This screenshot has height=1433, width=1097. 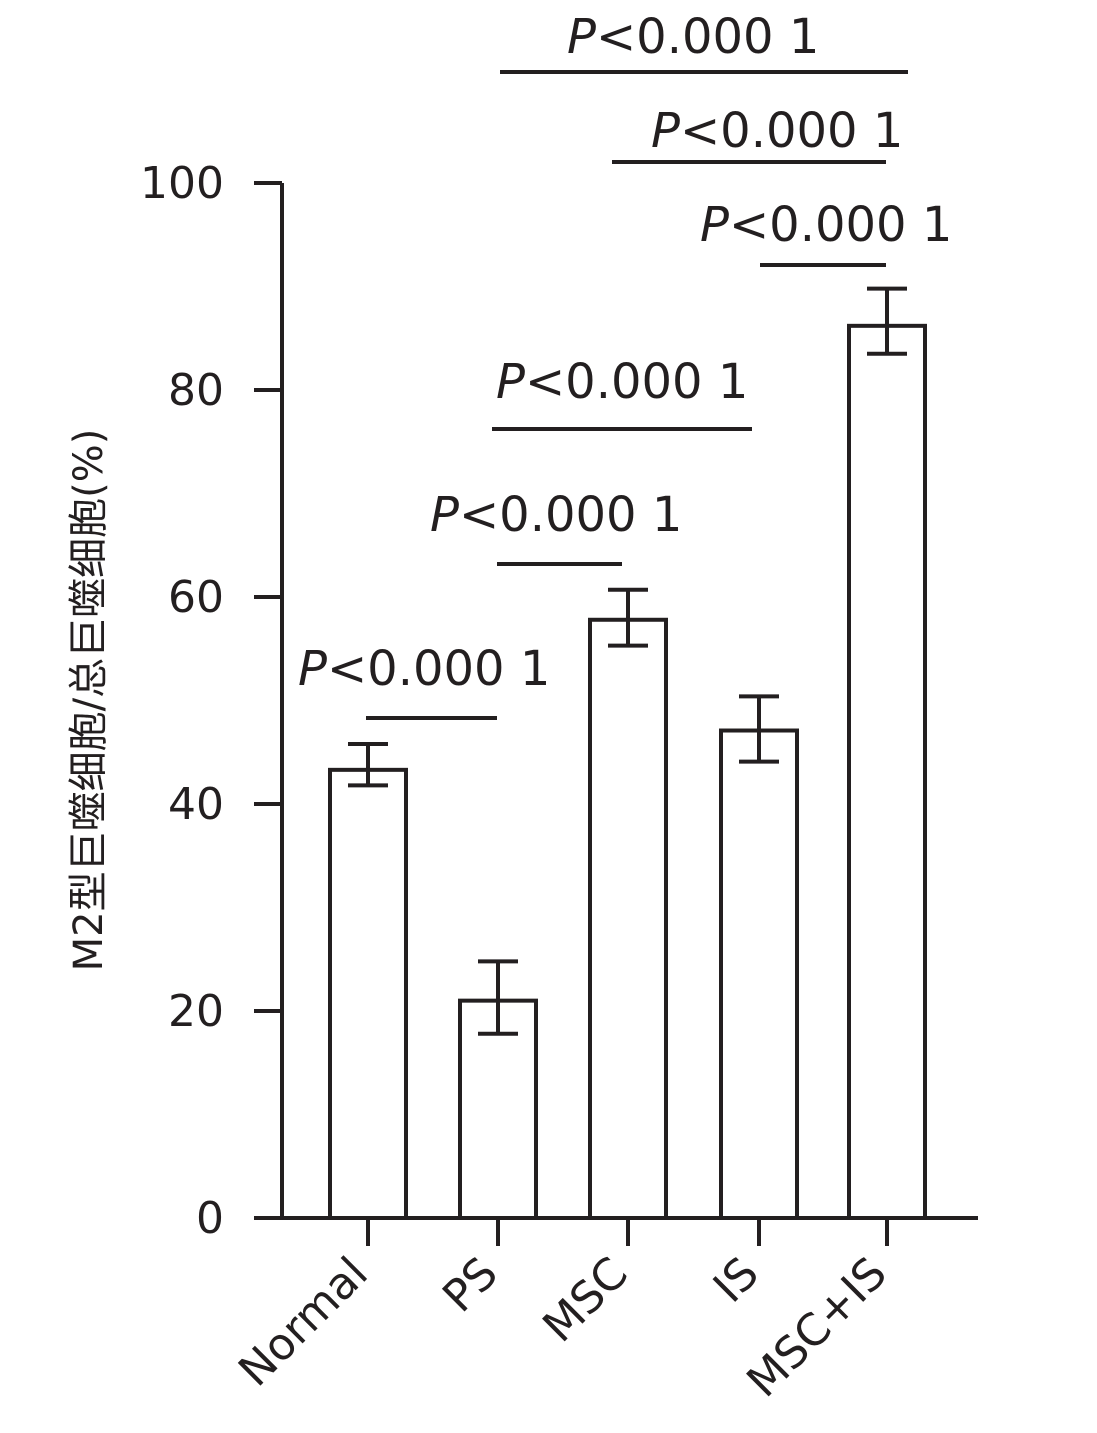 I want to click on y-axis: 0 20 40 60 80 100, so click(x=212, y=701).